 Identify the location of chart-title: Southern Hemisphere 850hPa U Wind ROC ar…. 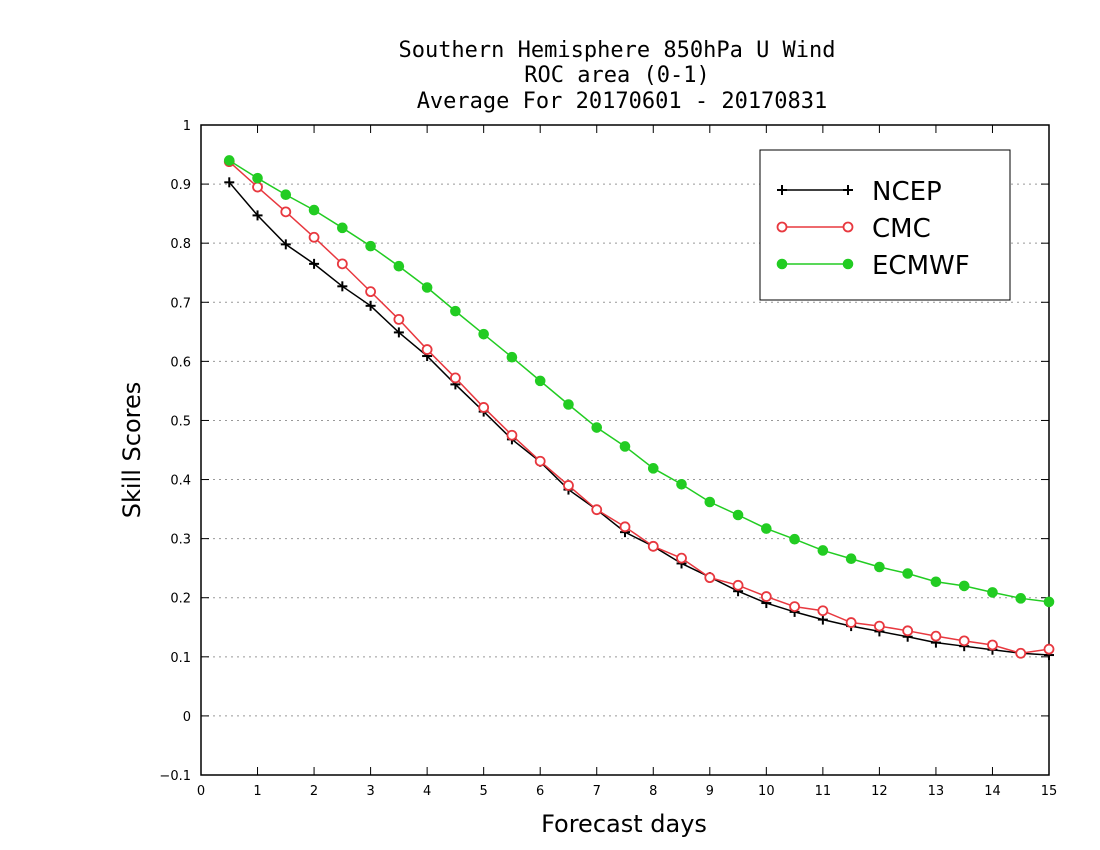
(616, 76).